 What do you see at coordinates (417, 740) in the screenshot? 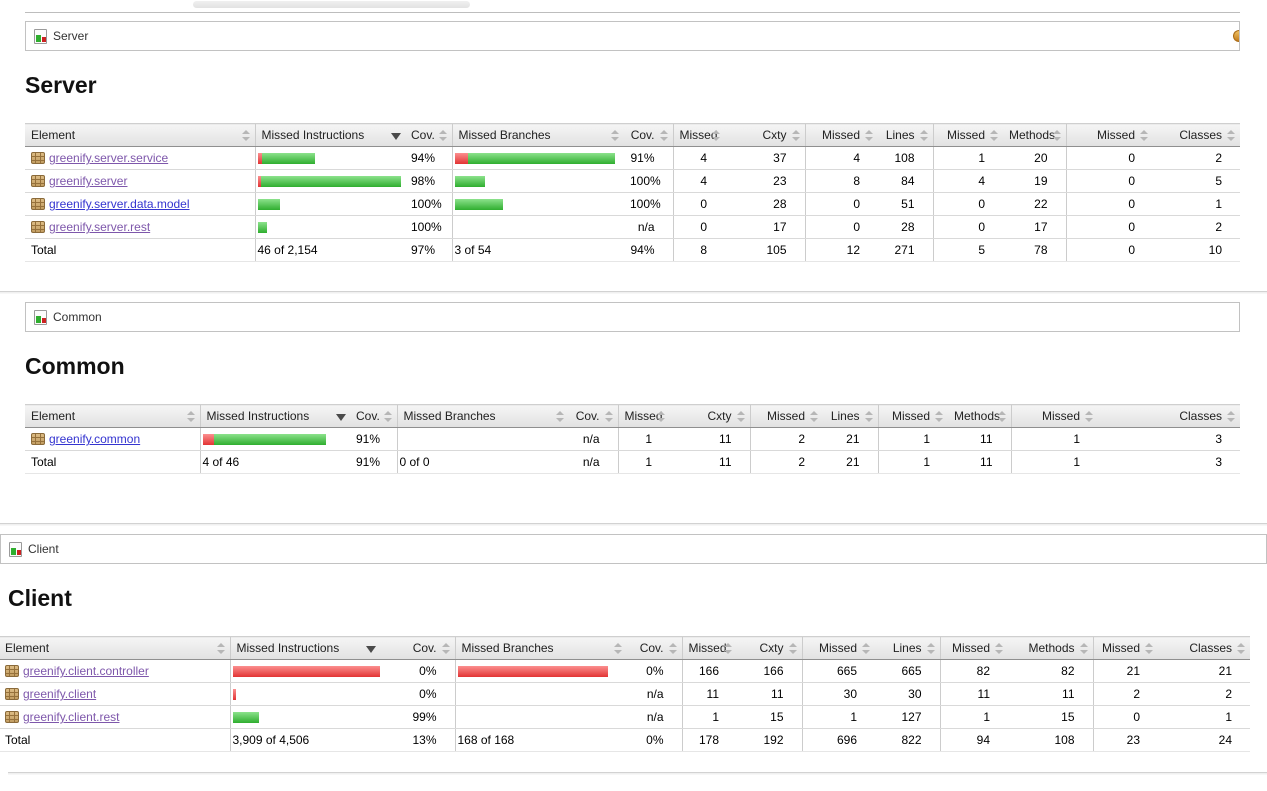
I see `total-instruction-coverage: 13%` at bounding box center [417, 740].